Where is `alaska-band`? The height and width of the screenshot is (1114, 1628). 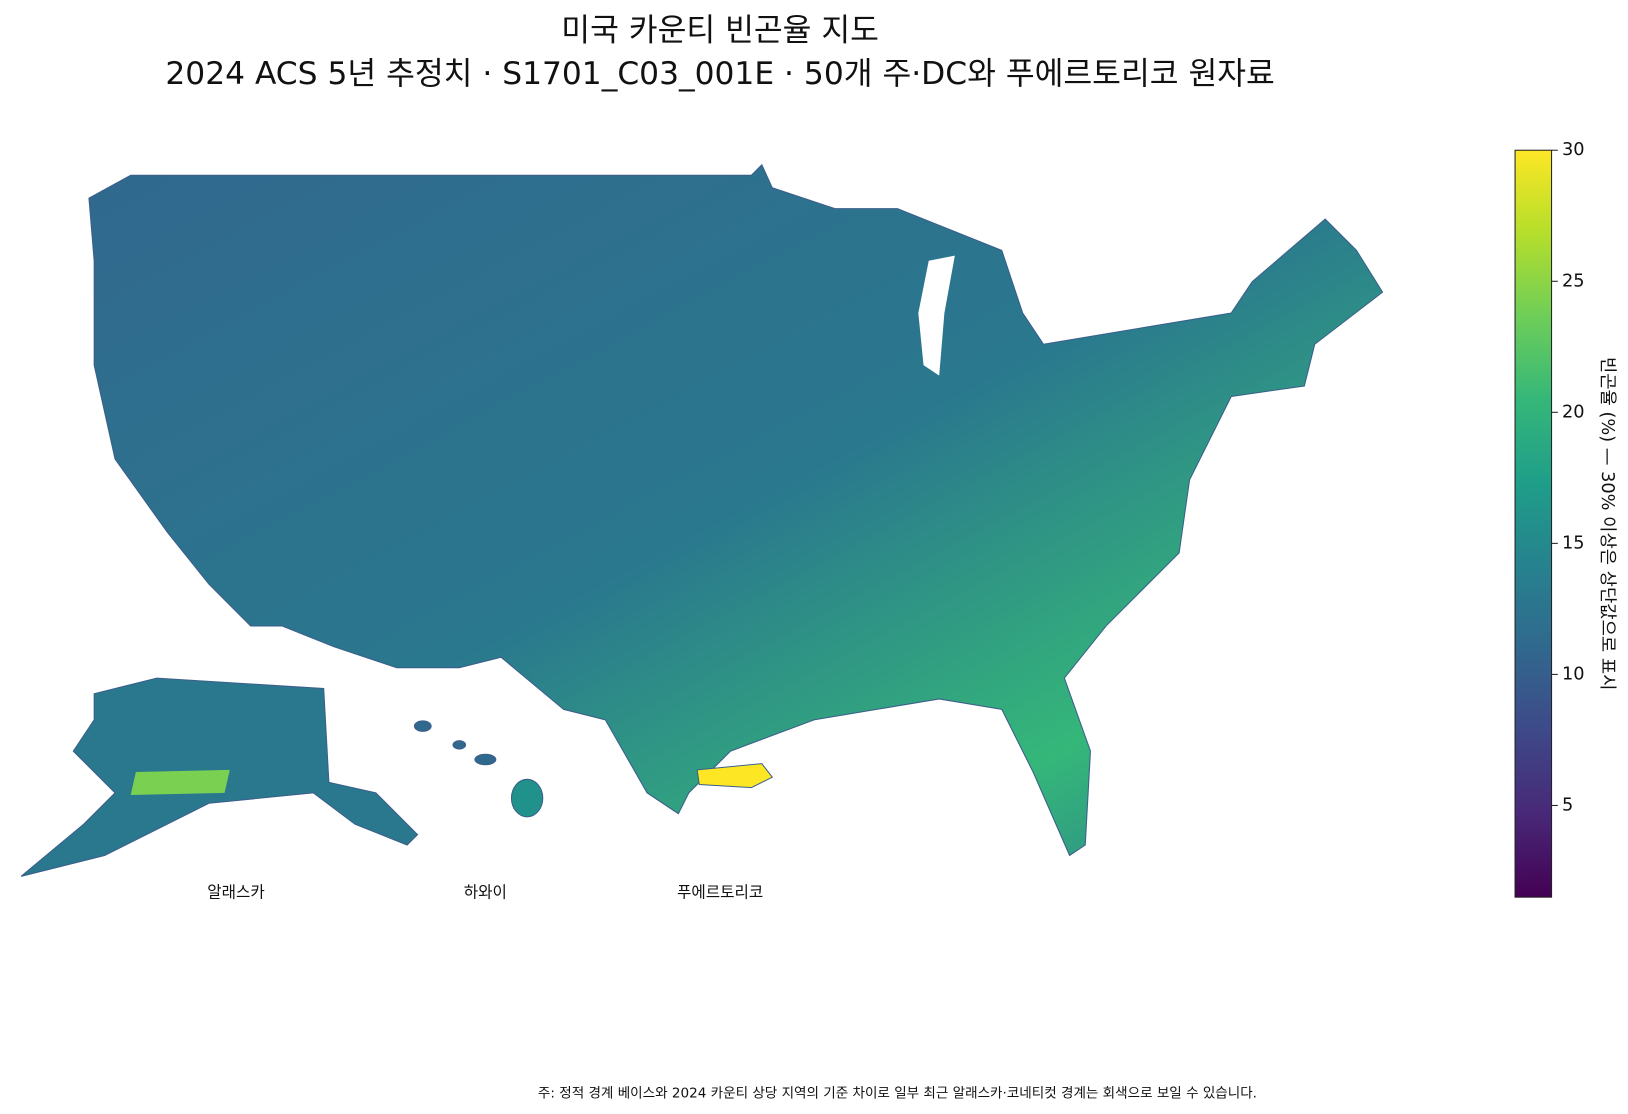 alaska-band is located at coordinates (180, 782).